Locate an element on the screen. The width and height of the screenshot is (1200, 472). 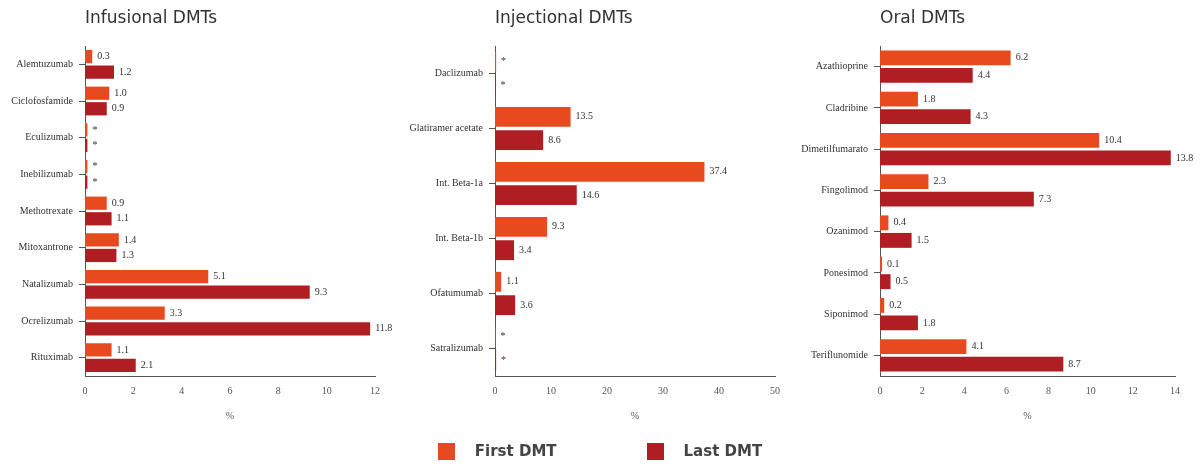
y-tick-label: Ponesimod is located at coordinates (845, 272).